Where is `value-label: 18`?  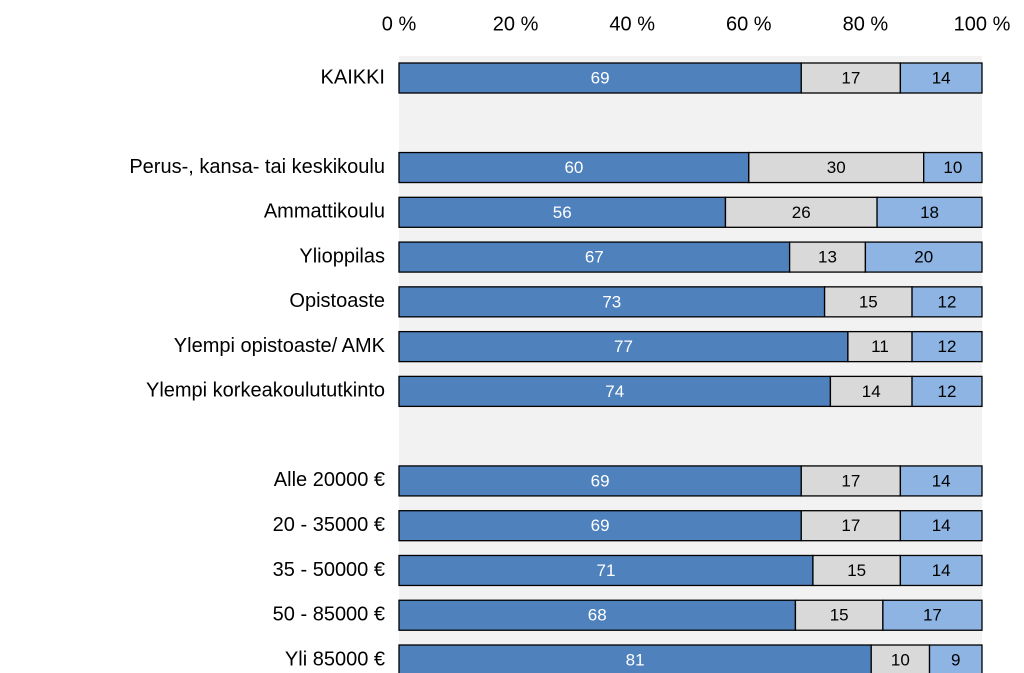 value-label: 18 is located at coordinates (929, 212).